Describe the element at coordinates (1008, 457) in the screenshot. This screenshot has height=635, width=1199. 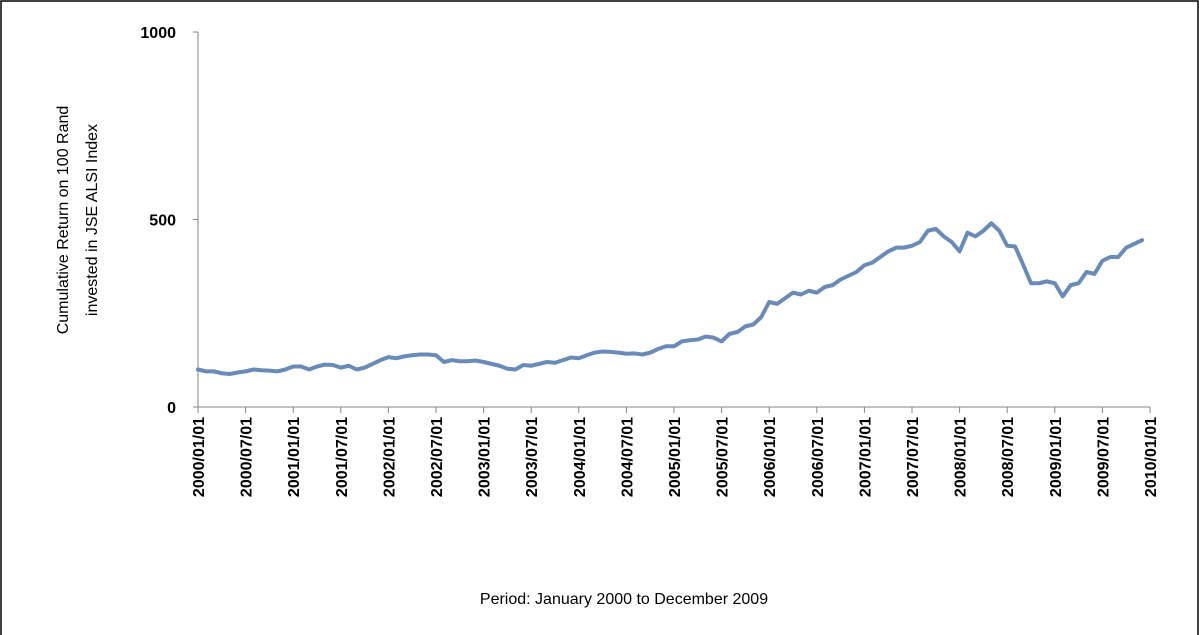
I see `x-tick-label: 2008/07/01` at that location.